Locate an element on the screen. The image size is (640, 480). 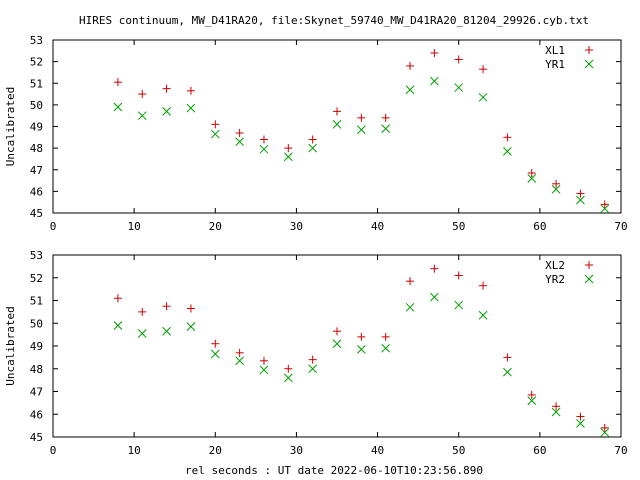
x-tick-label: 0 is located at coordinates (53, 226).